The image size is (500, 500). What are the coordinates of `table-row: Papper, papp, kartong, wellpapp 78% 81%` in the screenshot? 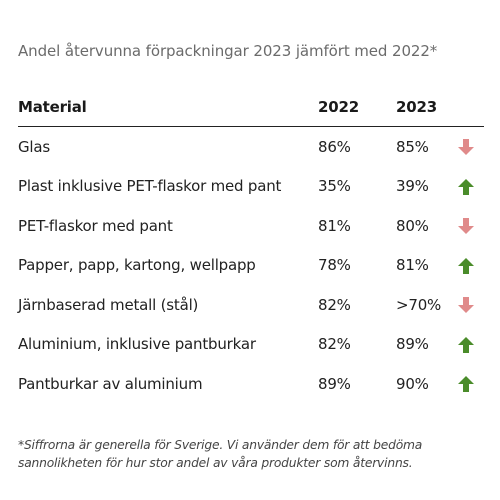 It's located at (251, 266).